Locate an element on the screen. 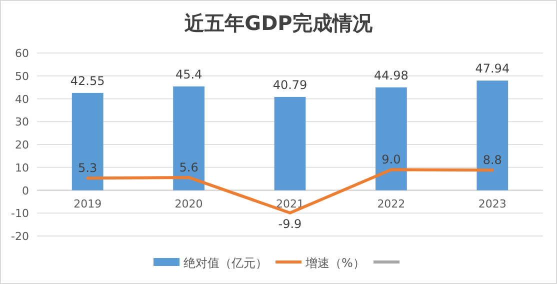  x-tick-label: 2019 is located at coordinates (88, 203).